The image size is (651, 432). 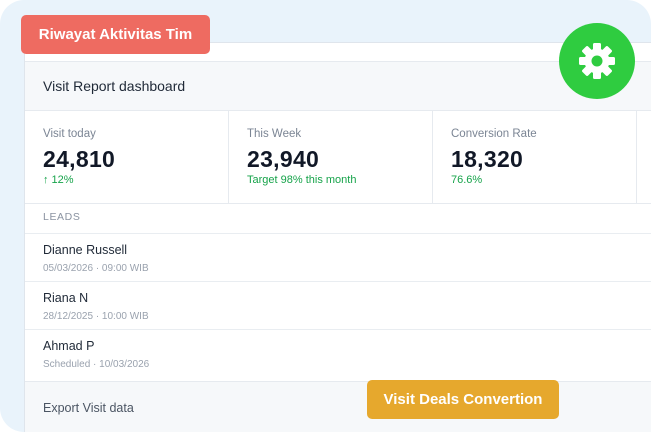 What do you see at coordinates (79, 159) in the screenshot?
I see `stat-value: 24,810` at bounding box center [79, 159].